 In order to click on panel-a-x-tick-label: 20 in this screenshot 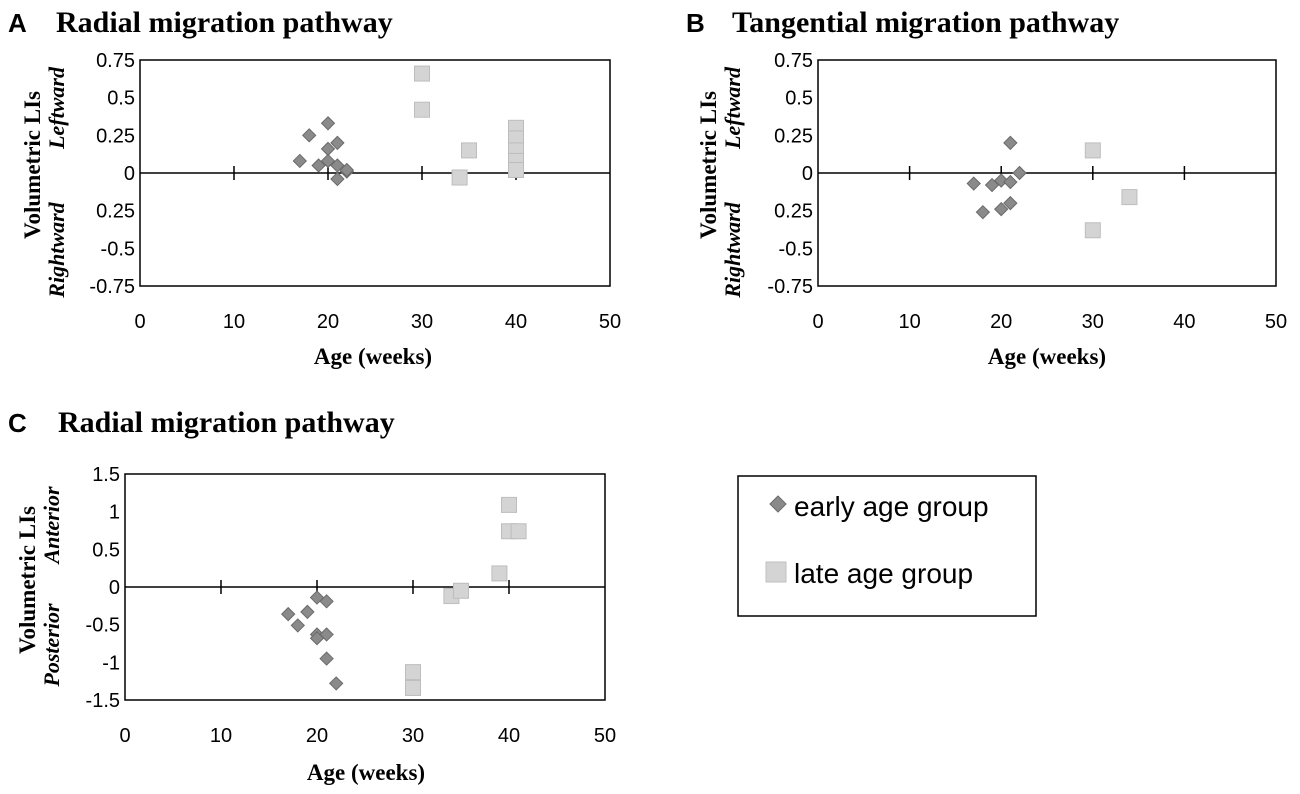, I will do `click(328, 322)`.